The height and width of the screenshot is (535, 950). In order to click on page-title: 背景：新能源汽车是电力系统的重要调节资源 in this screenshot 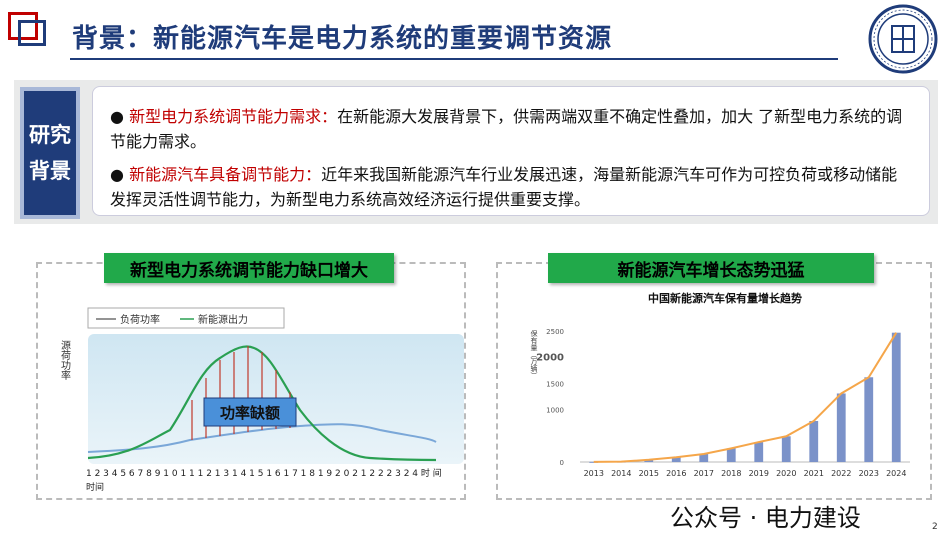, I will do `click(342, 39)`.